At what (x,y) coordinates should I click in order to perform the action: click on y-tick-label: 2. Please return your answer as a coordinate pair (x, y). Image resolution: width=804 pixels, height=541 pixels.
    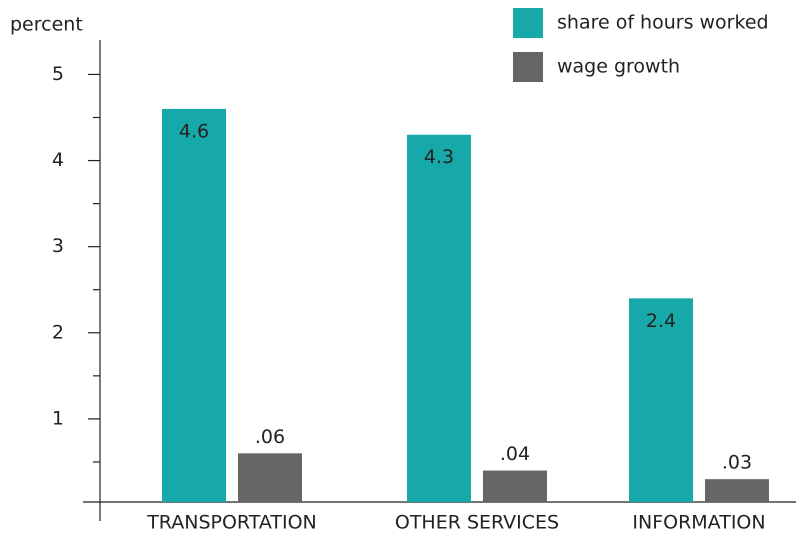
    Looking at the image, I should click on (58, 332).